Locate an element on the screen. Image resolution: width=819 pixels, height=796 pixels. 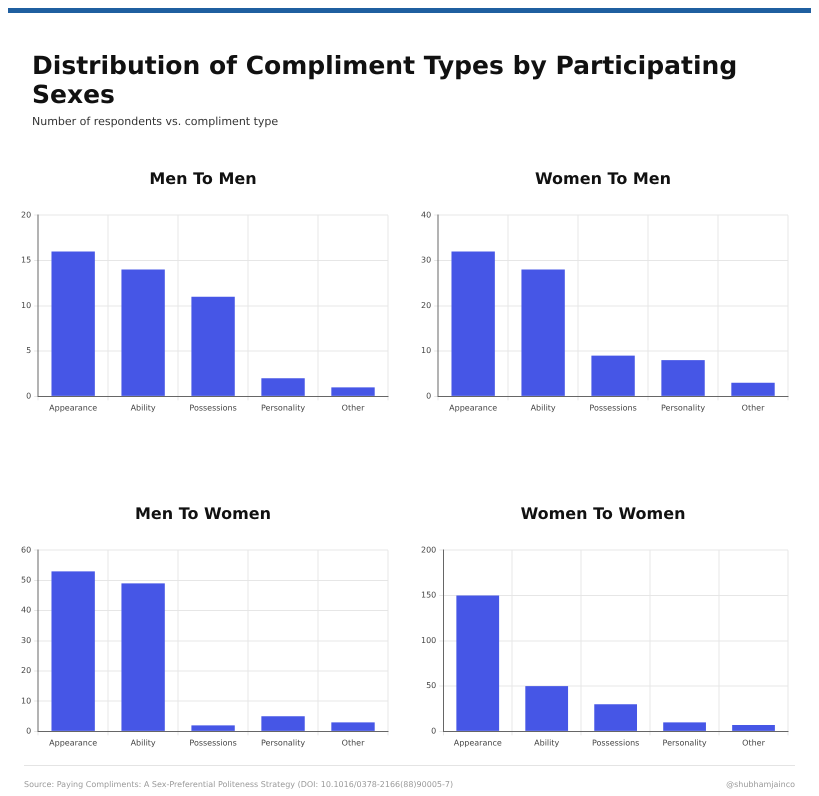
text: @shubhamjainco is located at coordinates (760, 784).